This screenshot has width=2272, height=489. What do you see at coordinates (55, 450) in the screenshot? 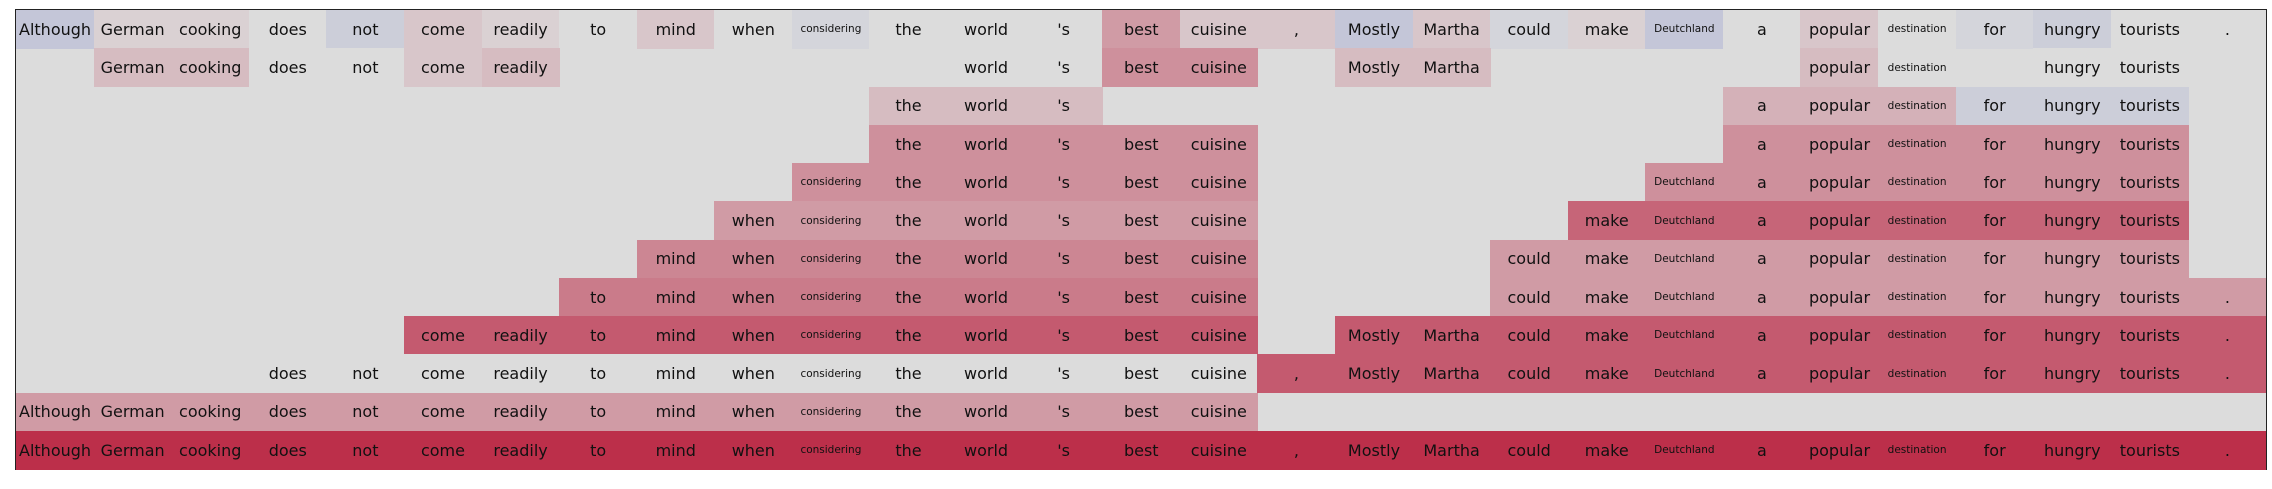
I see `heatmap-cell: Although` at bounding box center [55, 450].